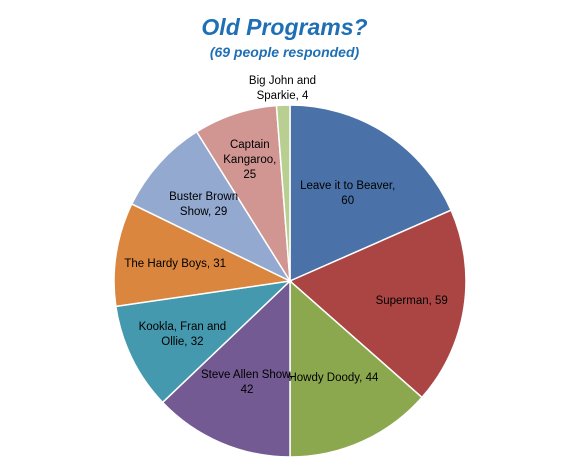  Describe the element at coordinates (412, 301) in the screenshot. I see `data-label-superman: Superman, 59` at that location.